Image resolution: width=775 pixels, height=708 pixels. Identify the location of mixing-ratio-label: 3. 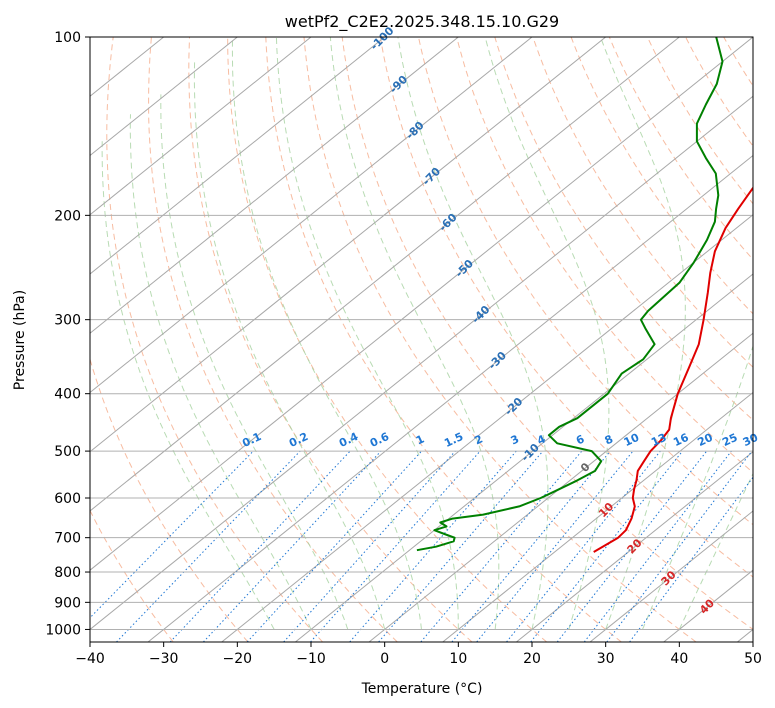
(515, 439).